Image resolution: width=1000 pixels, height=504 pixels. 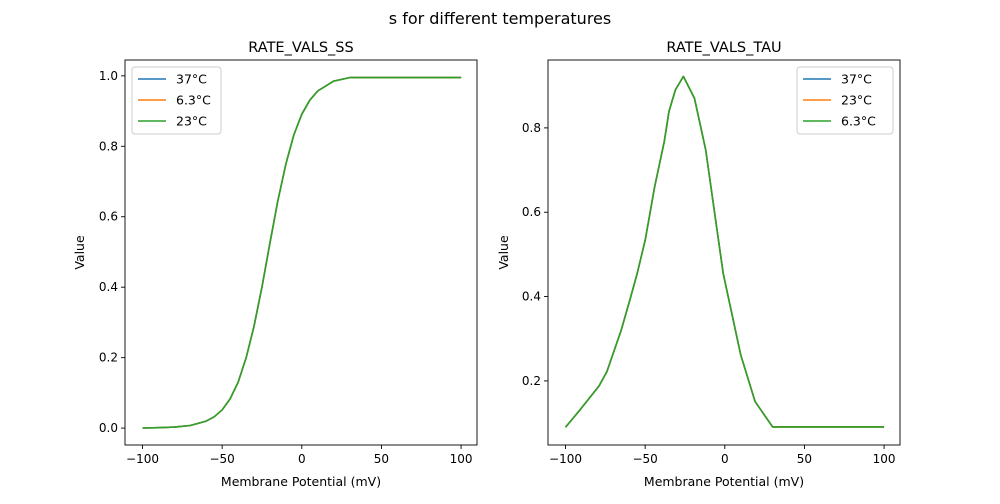 I want to click on legend: 37°C 6.3°C 23°C, so click(x=176, y=100).